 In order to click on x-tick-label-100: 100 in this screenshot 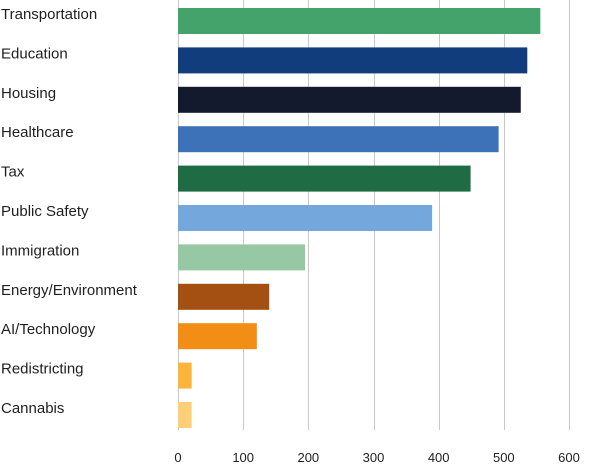, I will do `click(243, 457)`.